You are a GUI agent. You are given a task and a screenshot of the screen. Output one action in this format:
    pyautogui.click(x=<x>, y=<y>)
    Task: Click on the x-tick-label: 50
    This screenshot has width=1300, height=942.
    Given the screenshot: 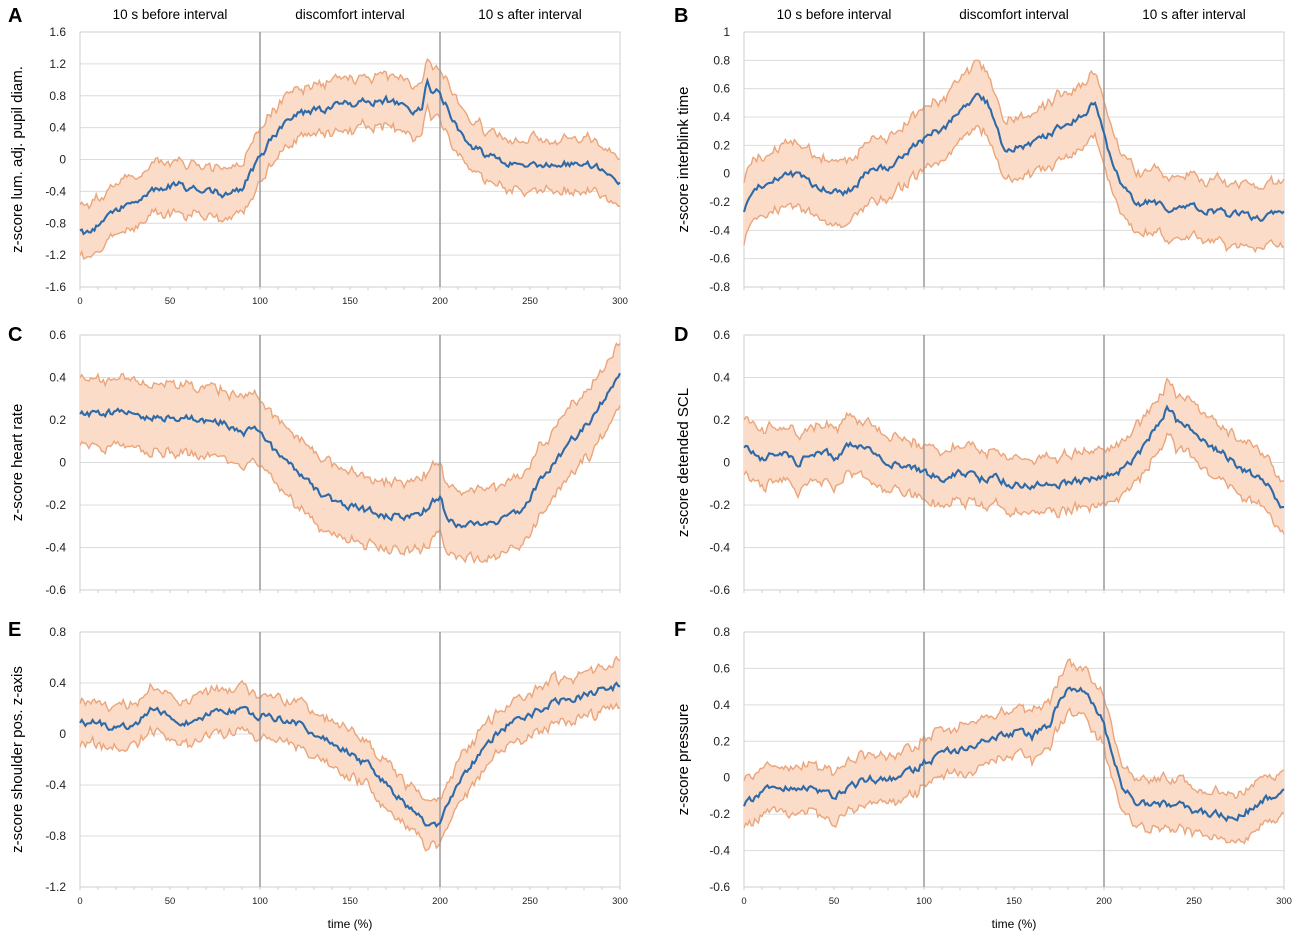 What is the action you would take?
    pyautogui.click(x=170, y=901)
    